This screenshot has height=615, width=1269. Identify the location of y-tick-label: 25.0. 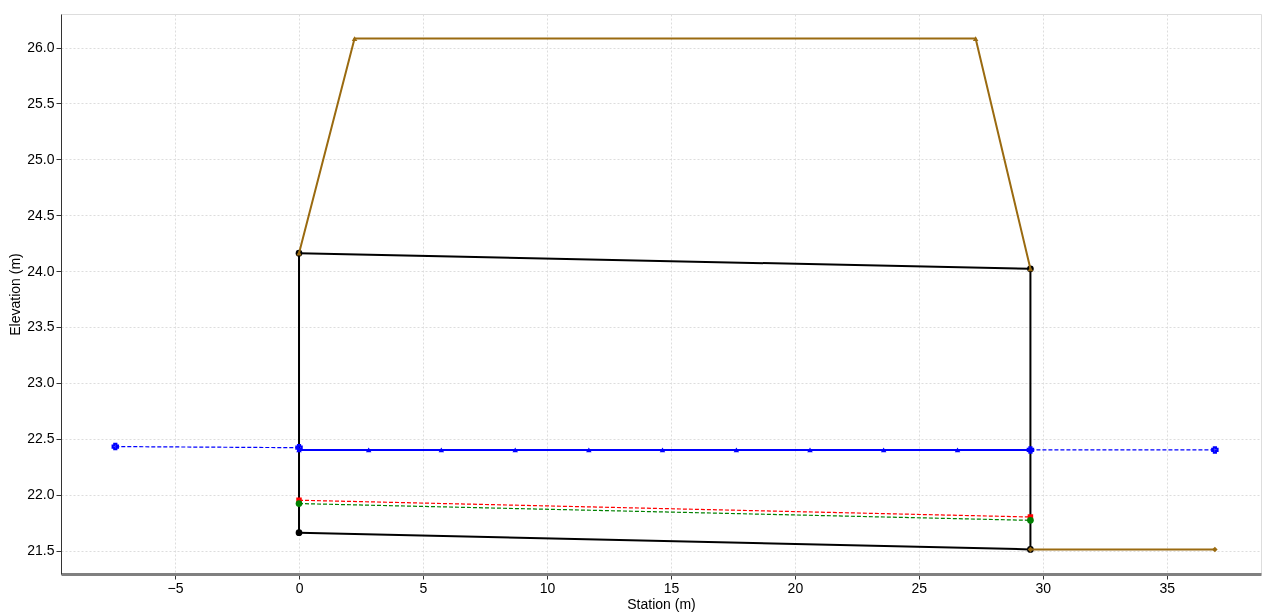
(41, 158).